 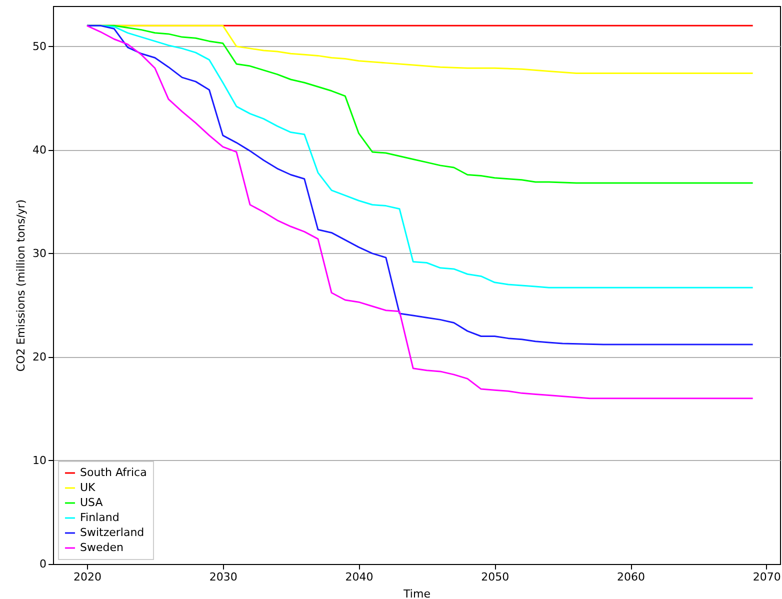 What do you see at coordinates (39, 357) in the screenshot?
I see `y-tick-label: 20` at bounding box center [39, 357].